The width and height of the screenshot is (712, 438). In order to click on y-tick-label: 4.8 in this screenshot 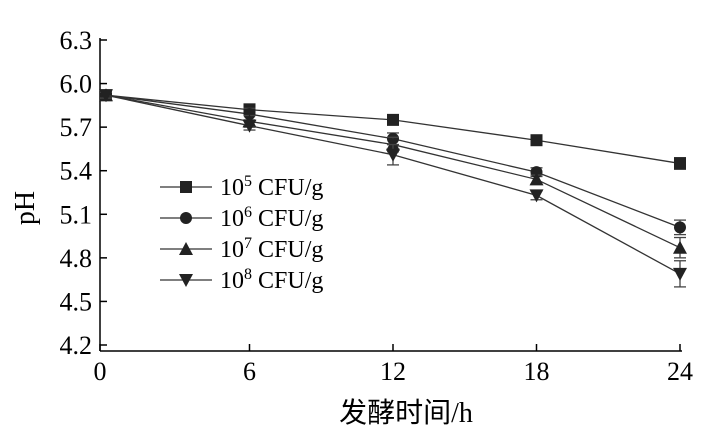, I will do `click(76, 258)`.